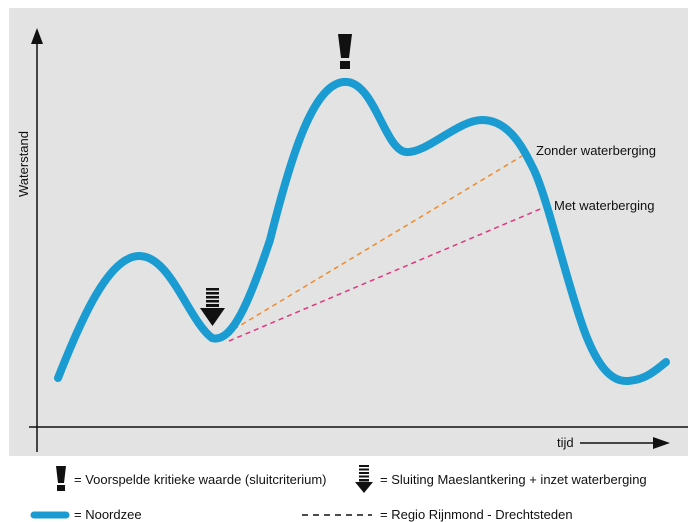 The width and height of the screenshot is (696, 522). I want to click on arrow-down-icon, so click(212, 307).